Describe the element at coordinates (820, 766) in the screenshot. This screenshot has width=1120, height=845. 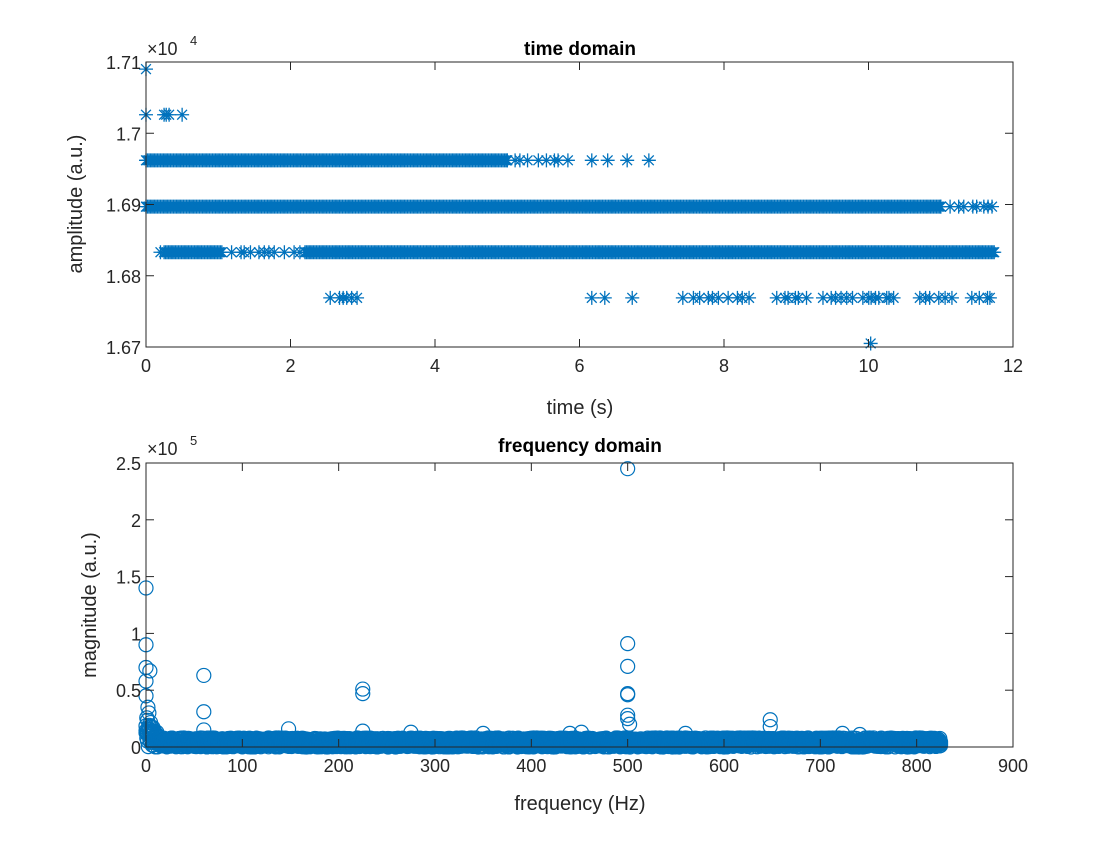
I see `x-tick-label: 700` at that location.